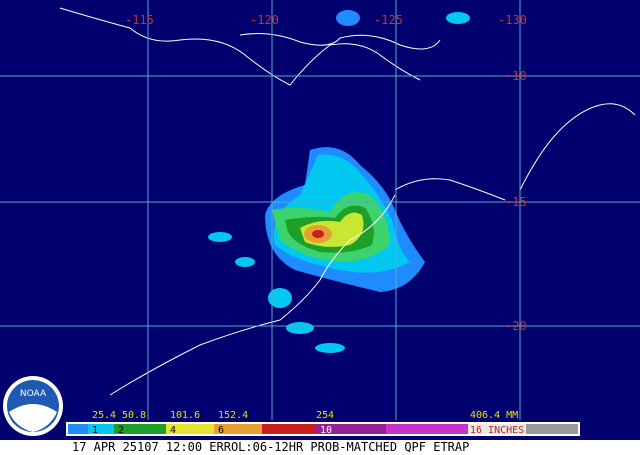 The width and height of the screenshot is (640, 455). I want to click on inch-label: 6, so click(221, 430).